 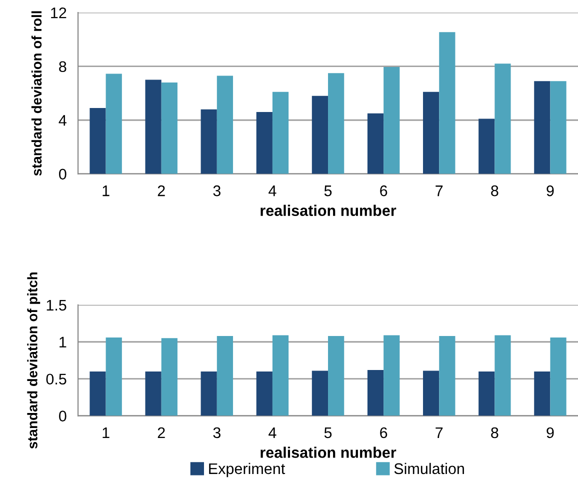 I want to click on y-tick-label: 8, so click(x=62, y=66).